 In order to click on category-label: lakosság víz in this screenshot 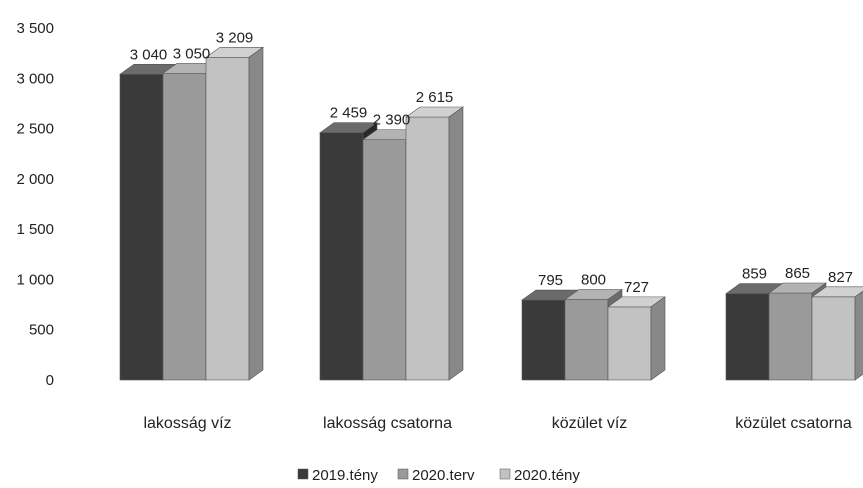, I will do `click(187, 423)`.